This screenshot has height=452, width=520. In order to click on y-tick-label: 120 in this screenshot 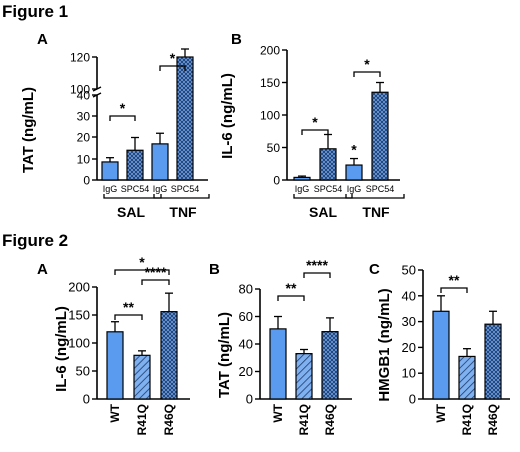, I will do `click(80, 58)`.